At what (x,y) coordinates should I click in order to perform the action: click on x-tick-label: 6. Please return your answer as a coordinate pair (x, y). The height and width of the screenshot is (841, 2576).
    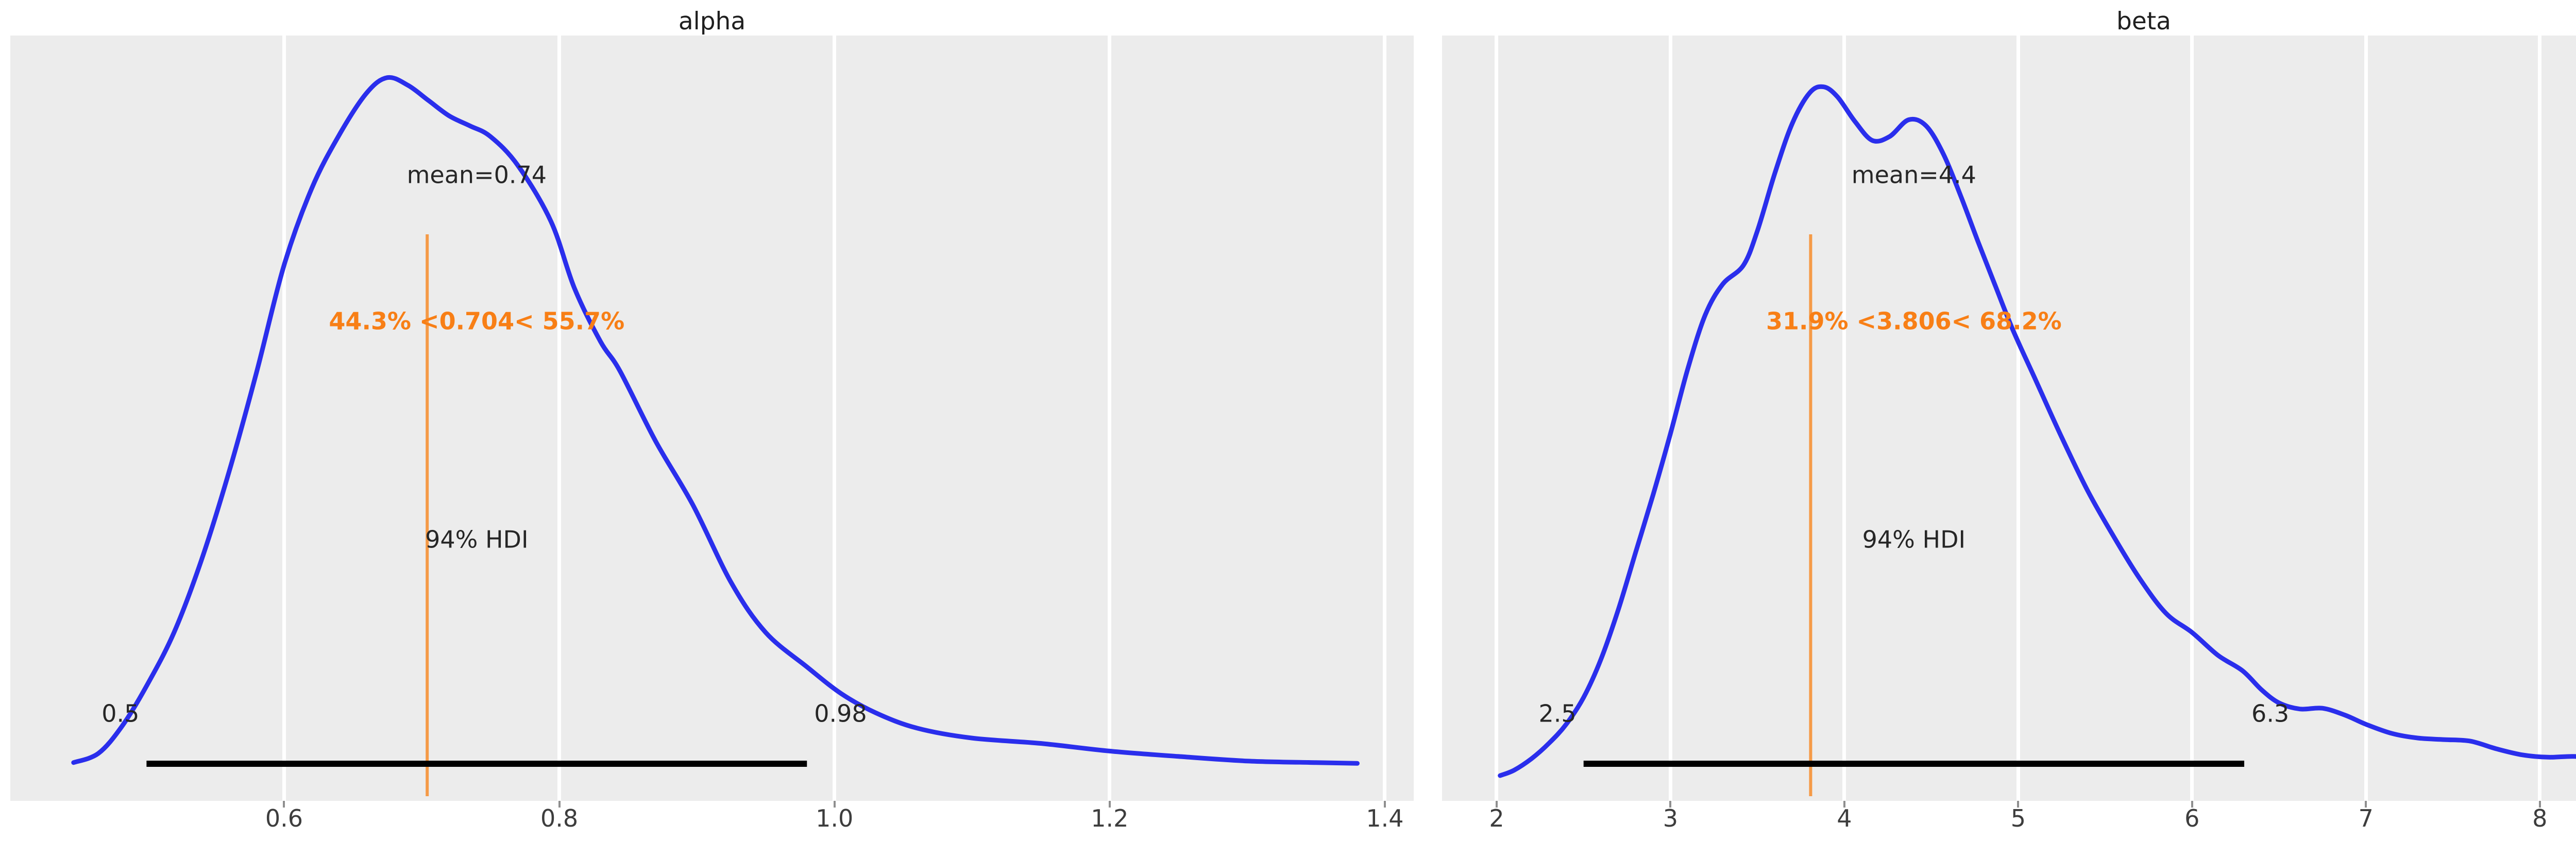
    Looking at the image, I should click on (2192, 818).